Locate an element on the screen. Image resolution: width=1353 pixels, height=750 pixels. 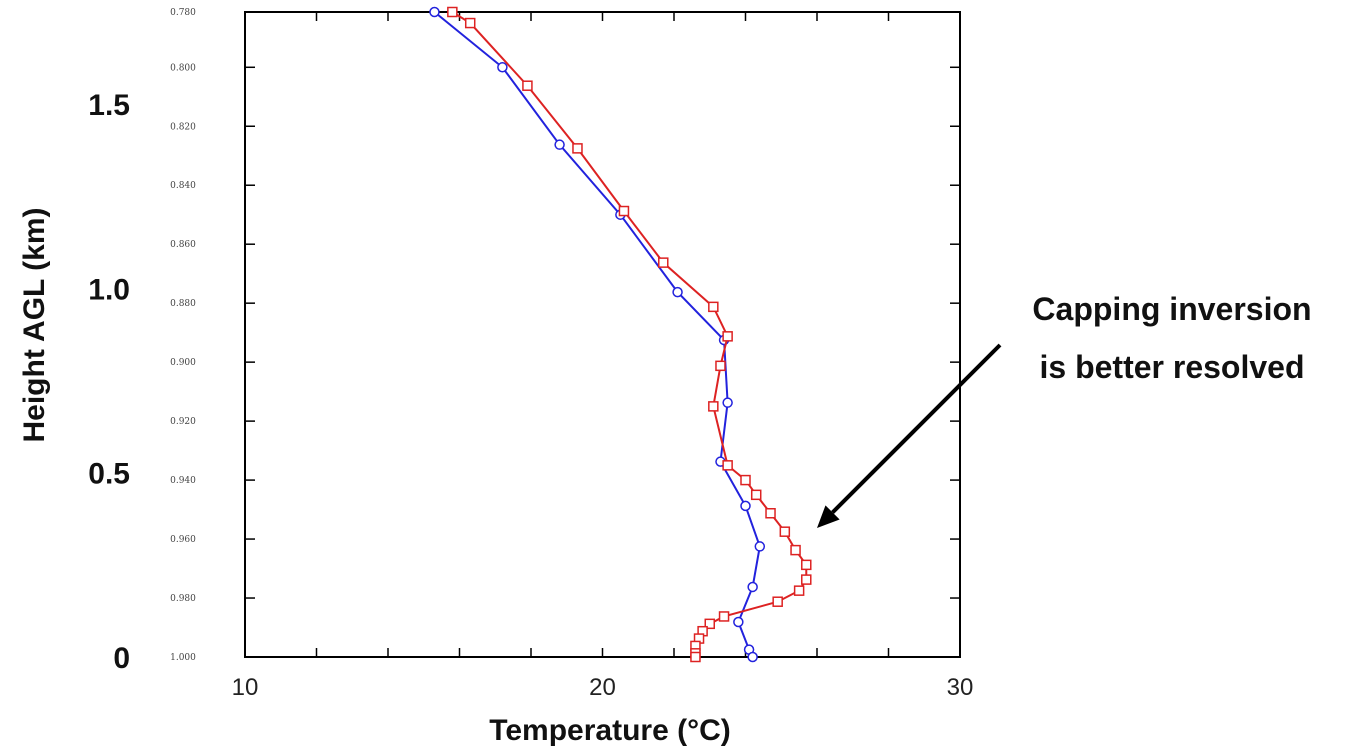
sigma-tick-label: 0.960 is located at coordinates (183, 540).